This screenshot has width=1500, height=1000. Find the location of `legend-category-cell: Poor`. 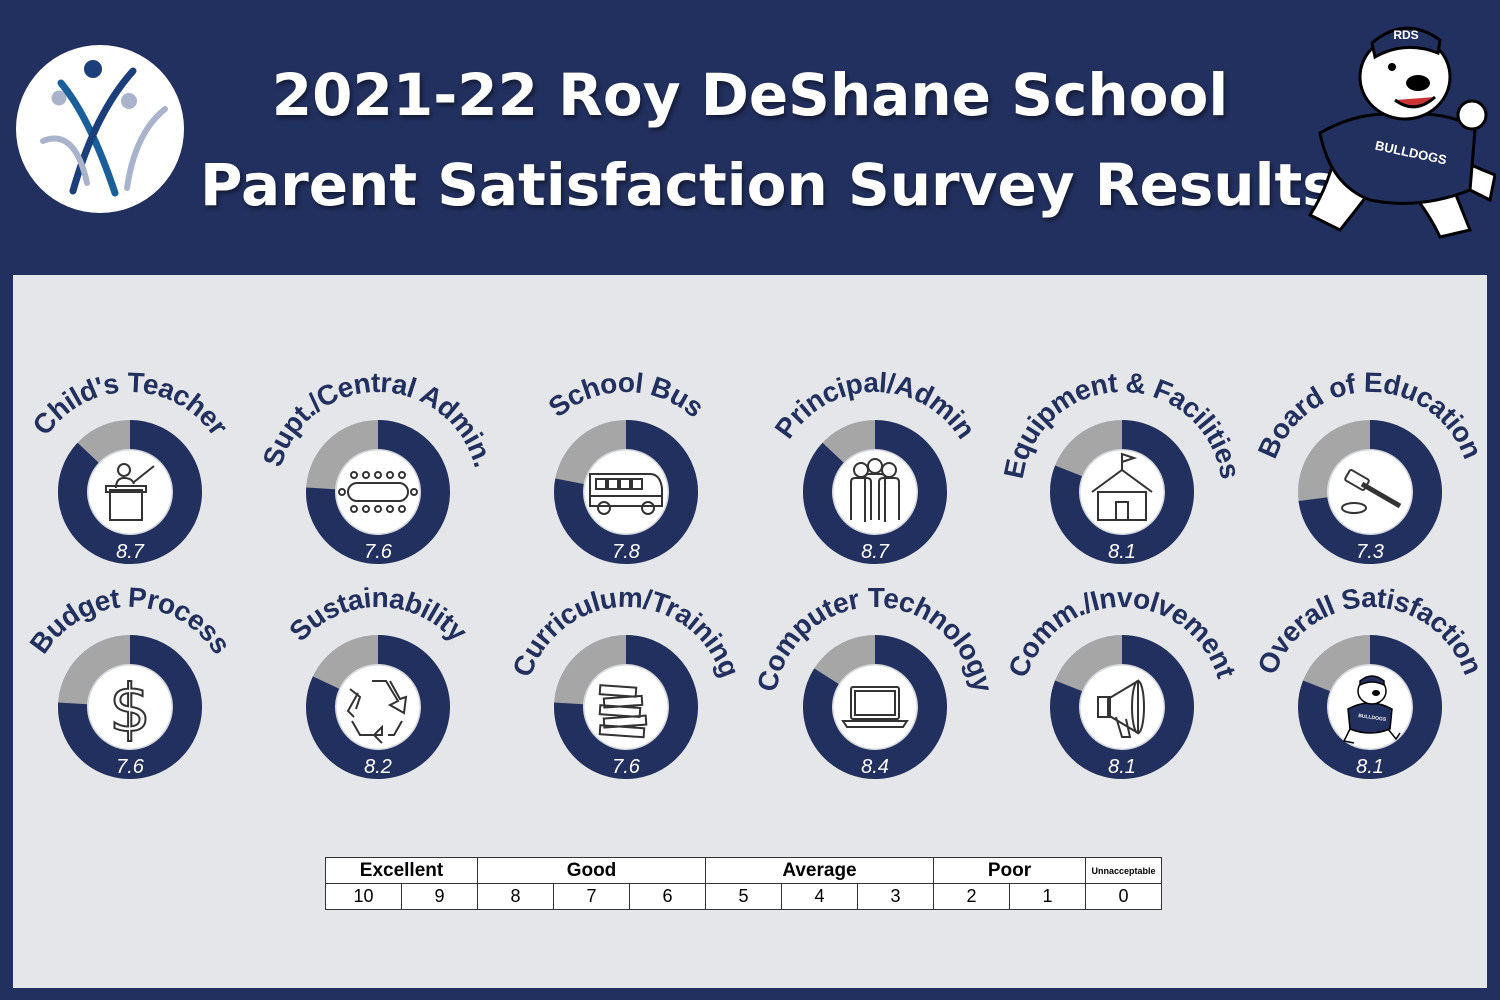

legend-category-cell: Poor is located at coordinates (1009, 870).